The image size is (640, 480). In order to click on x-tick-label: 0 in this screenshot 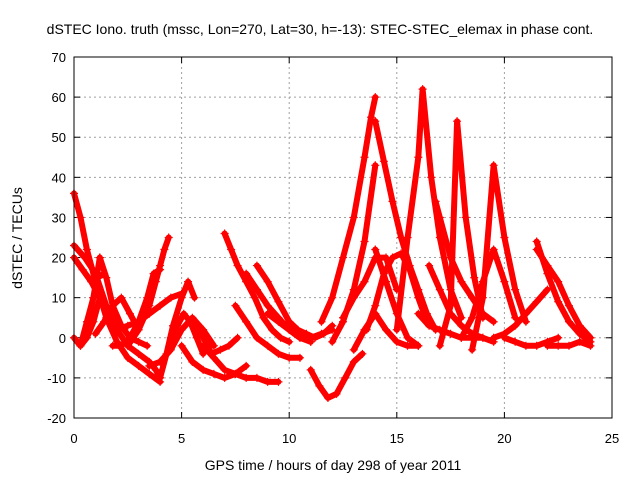, I will do `click(73, 438)`.